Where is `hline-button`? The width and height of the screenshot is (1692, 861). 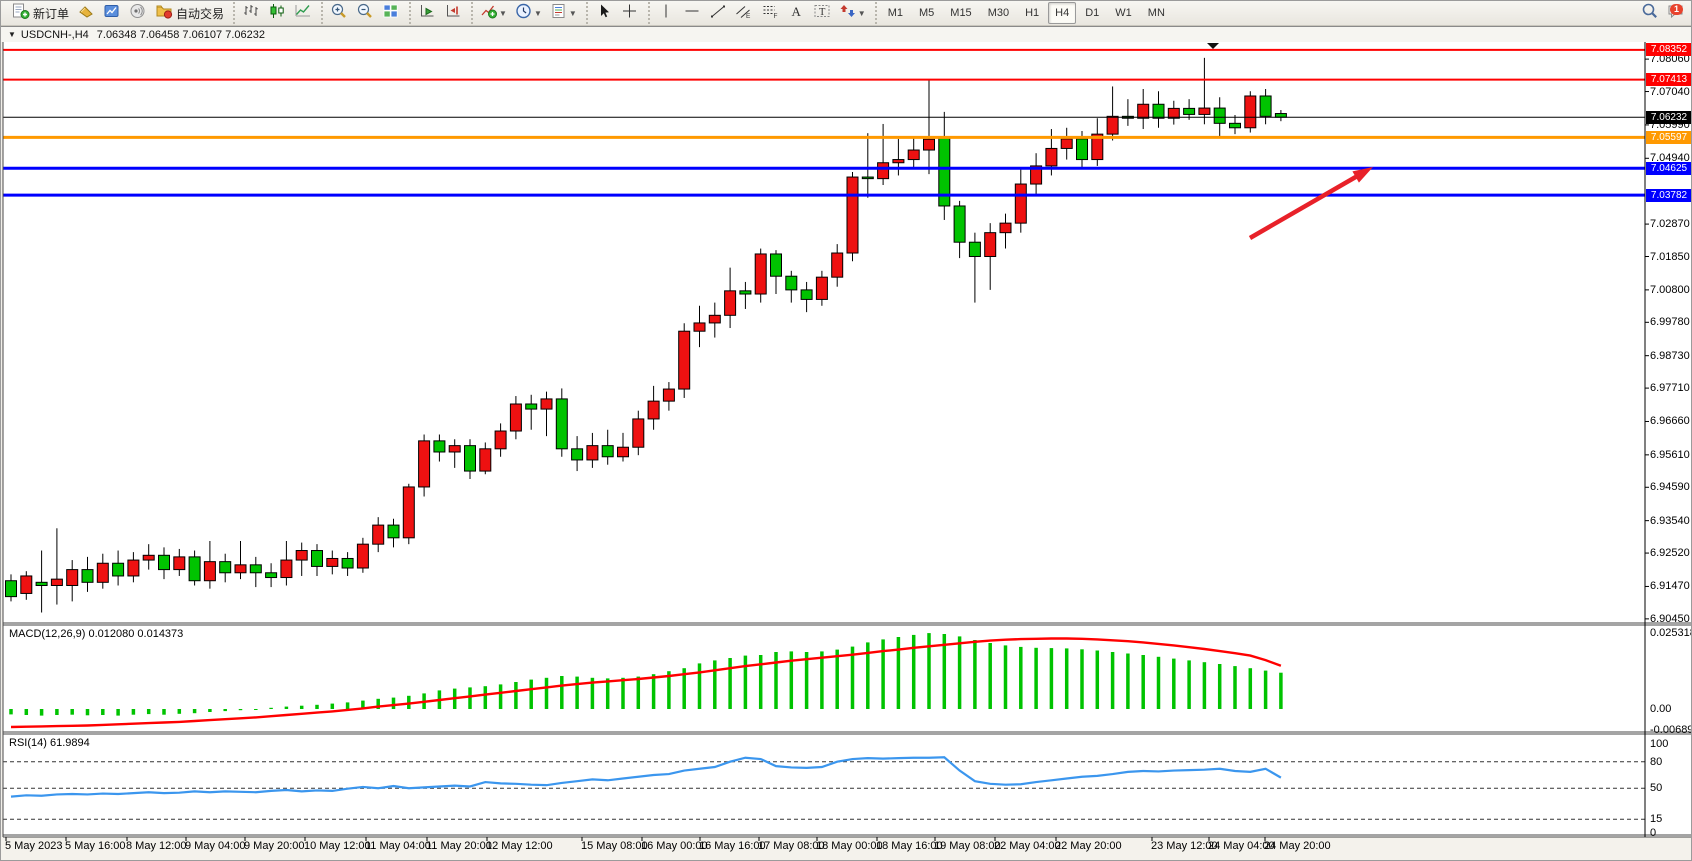
hline-button is located at coordinates (692, 13).